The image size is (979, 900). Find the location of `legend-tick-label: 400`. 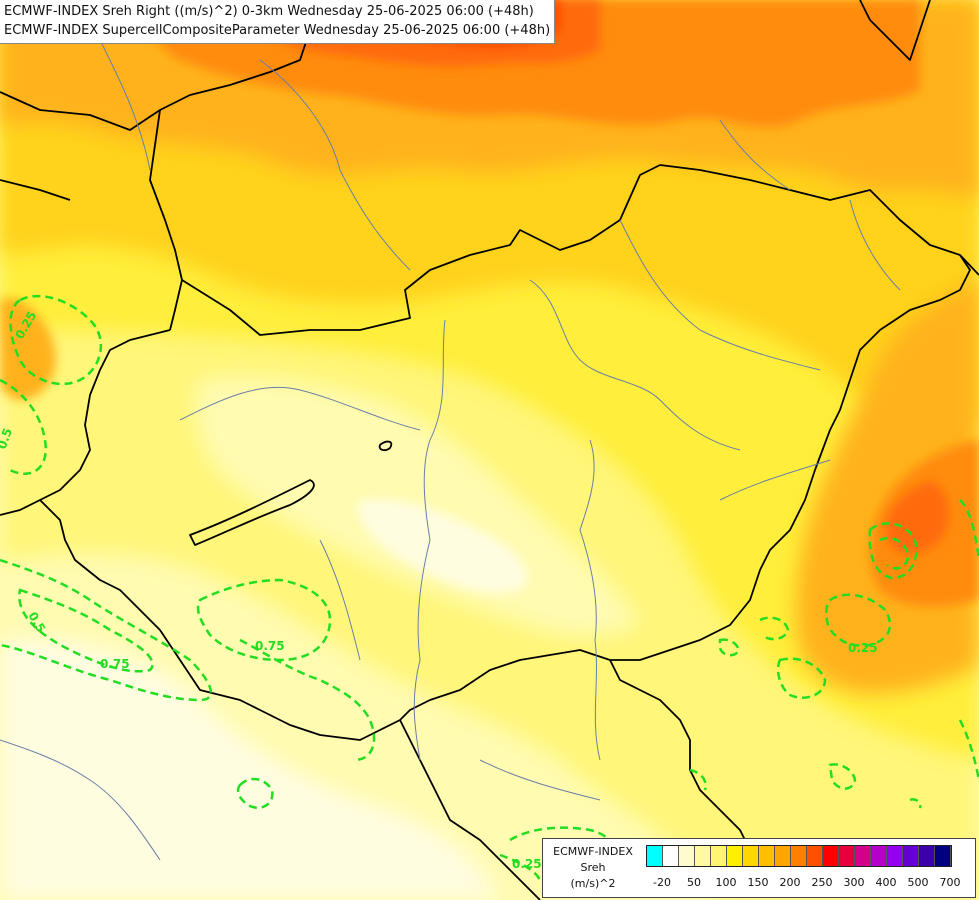

legend-tick-label: 400 is located at coordinates (886, 882).